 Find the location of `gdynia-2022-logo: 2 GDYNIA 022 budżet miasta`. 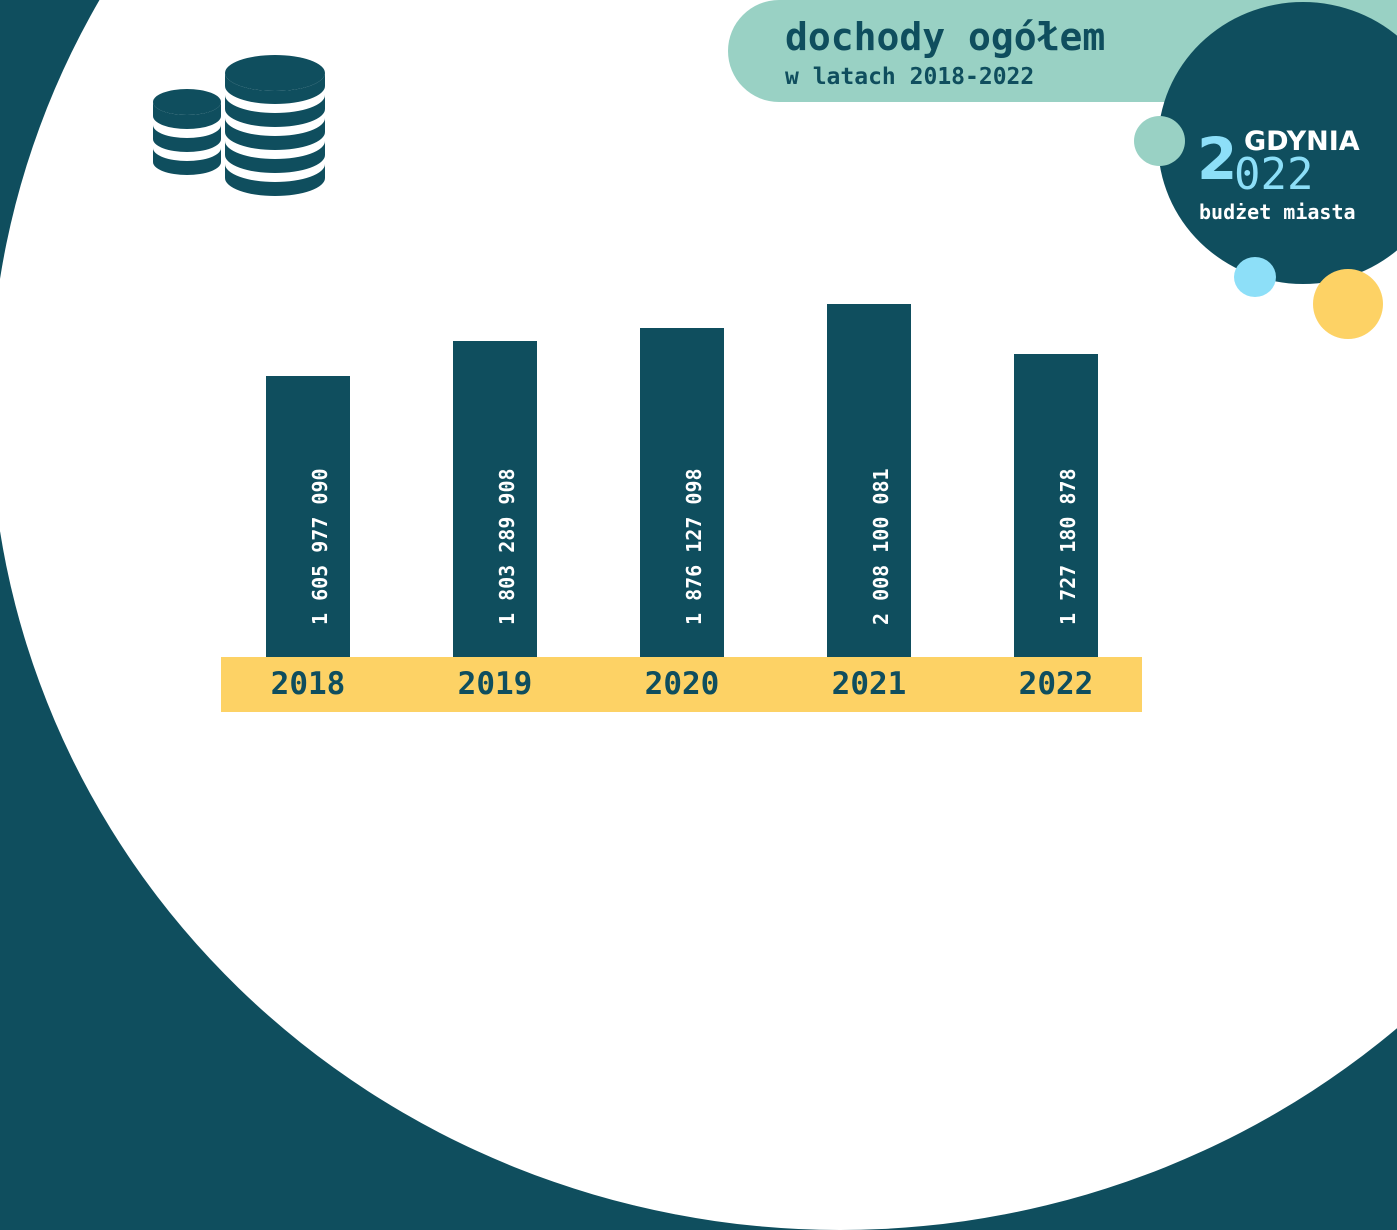

gdynia-2022-logo: 2 GDYNIA 022 budżet miasta is located at coordinates (1297, 181).